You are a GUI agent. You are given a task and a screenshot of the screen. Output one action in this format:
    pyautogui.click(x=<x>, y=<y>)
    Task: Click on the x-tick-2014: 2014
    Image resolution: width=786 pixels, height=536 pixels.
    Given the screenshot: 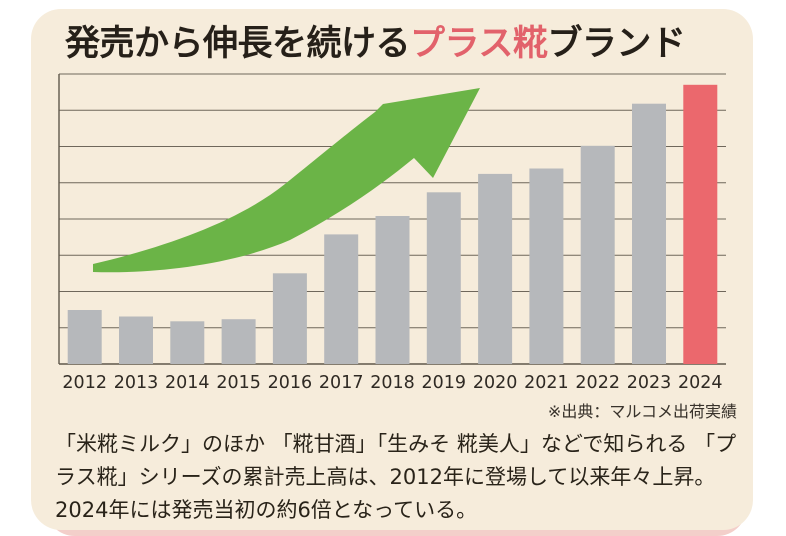 What is the action you would take?
    pyautogui.click(x=187, y=383)
    